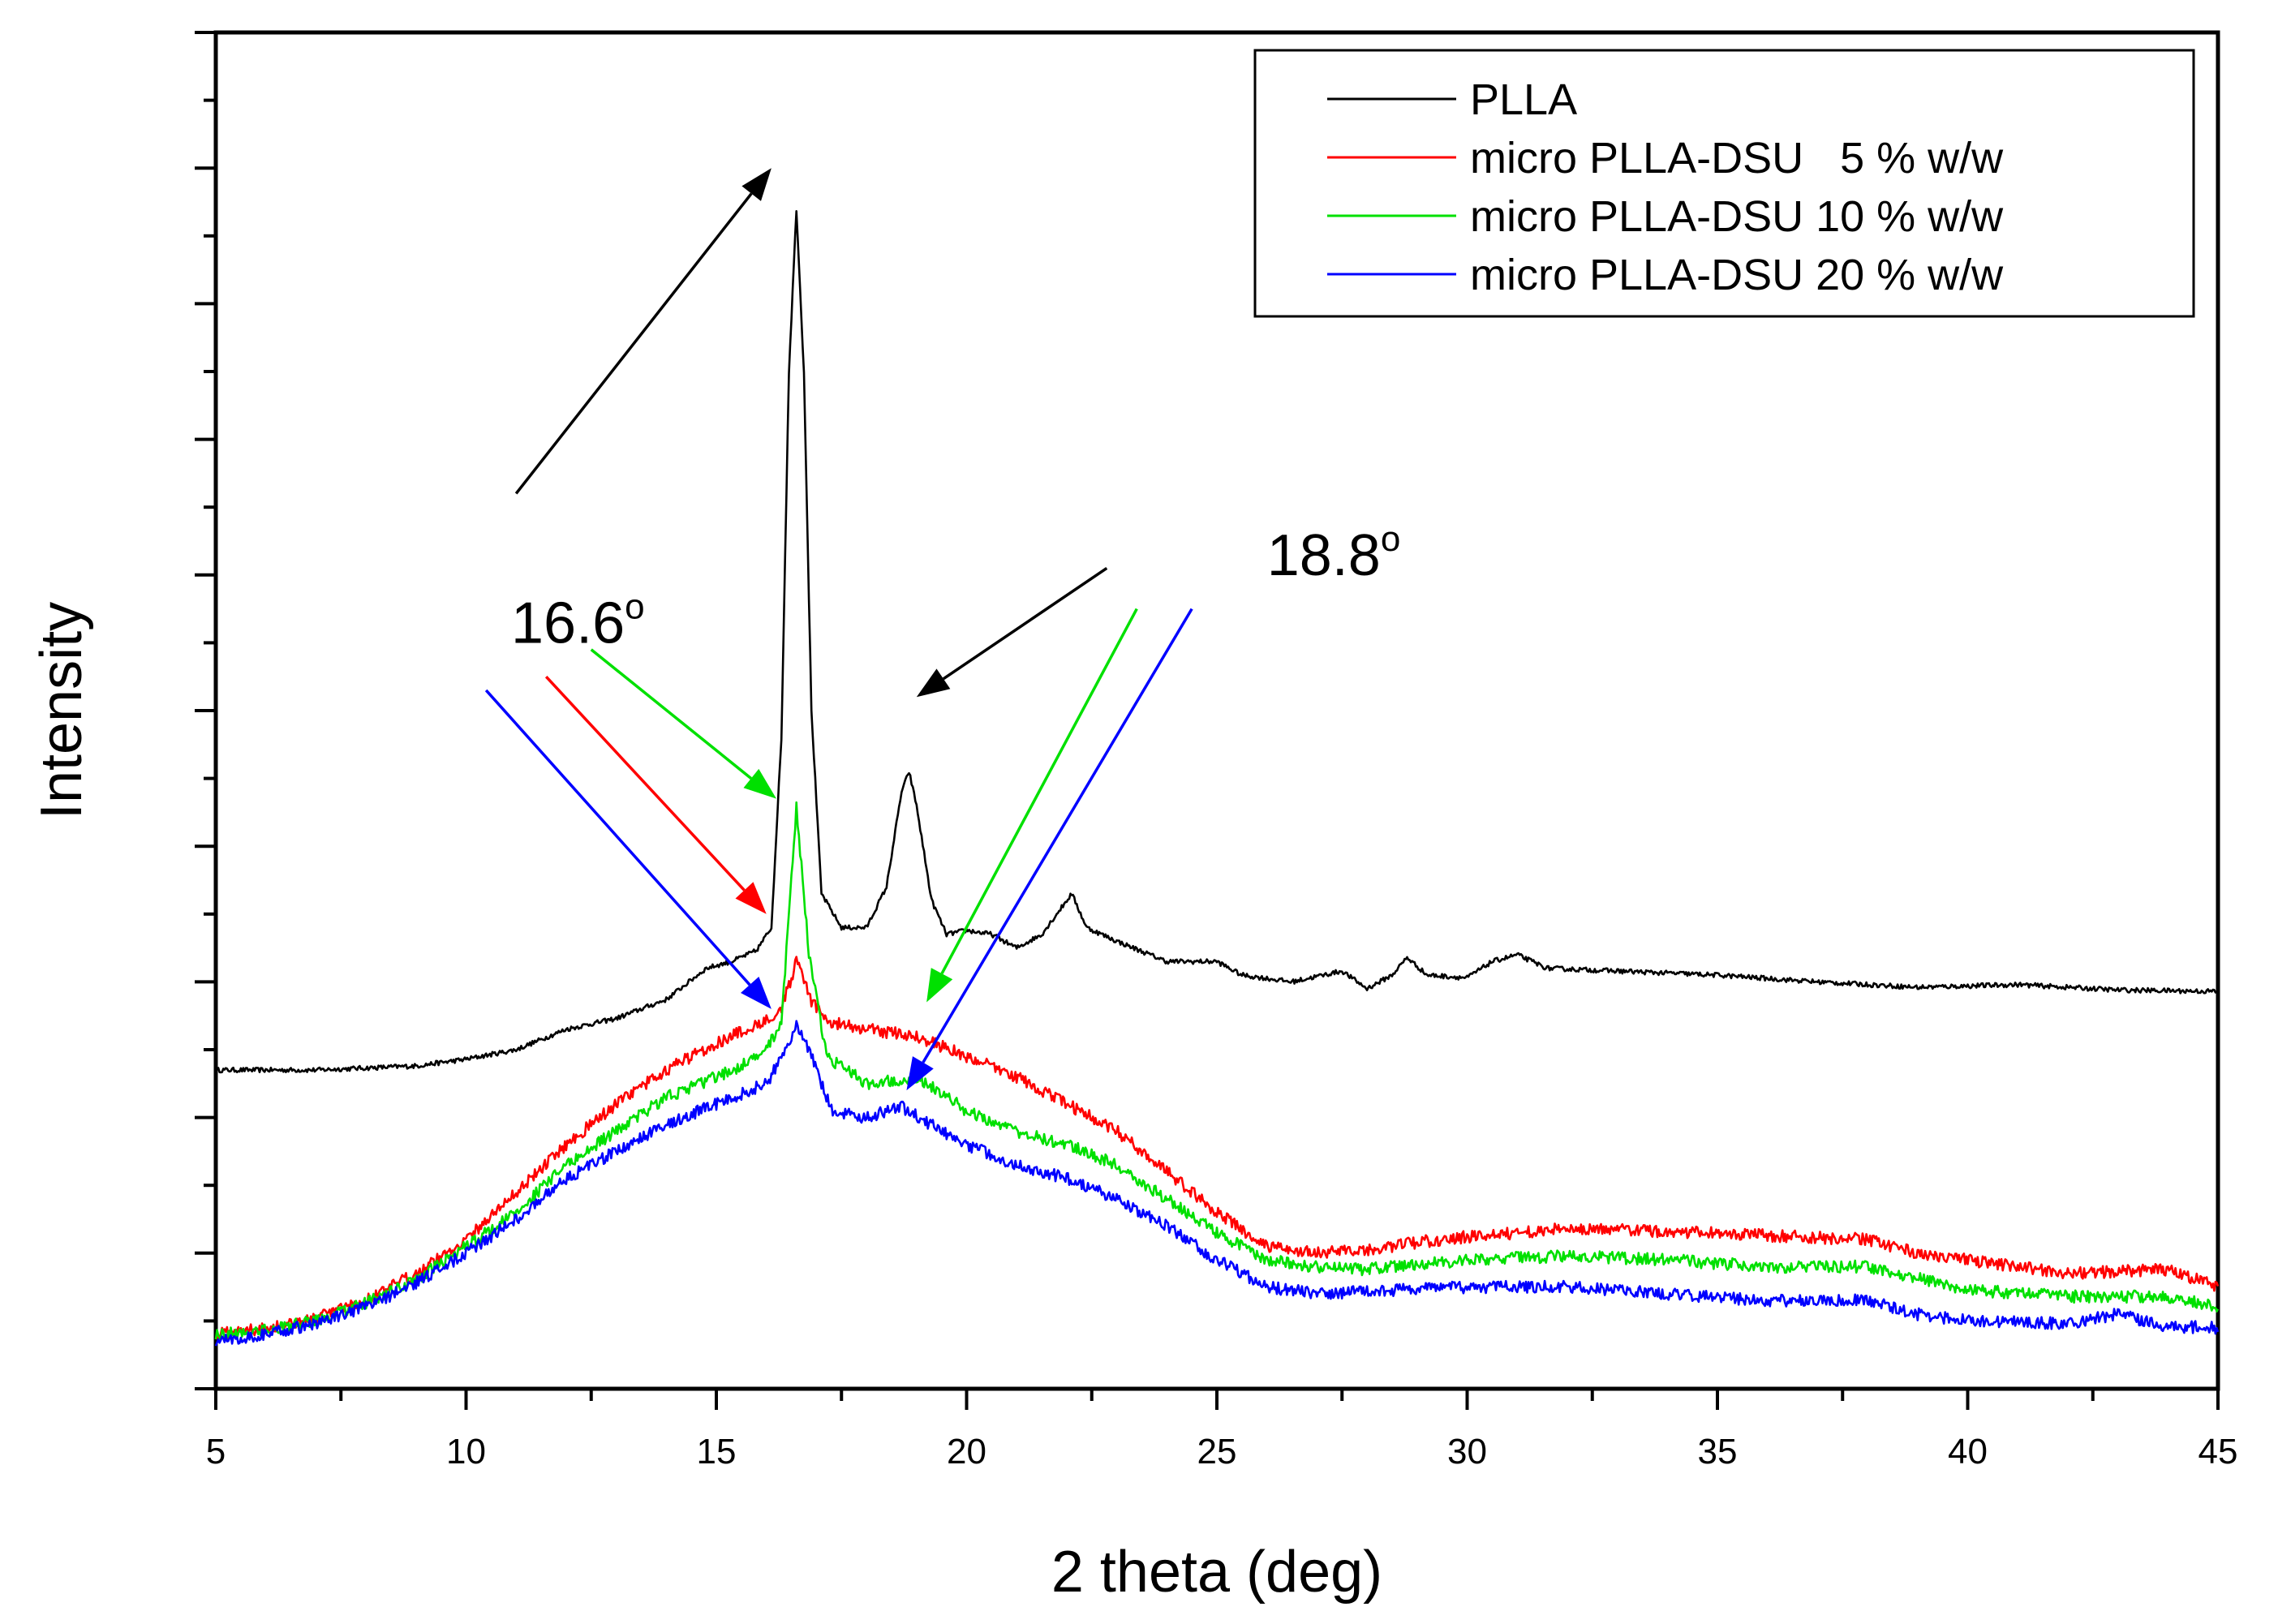 The height and width of the screenshot is (1624, 2278). Describe the element at coordinates (1217, 1572) in the screenshot. I see `x-axis-label: 2 theta (deg)` at that location.